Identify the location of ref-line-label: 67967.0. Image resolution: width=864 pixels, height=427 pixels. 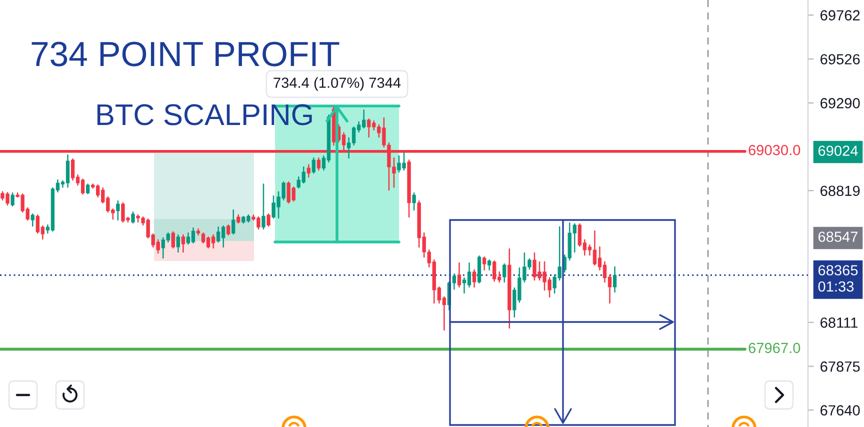
(774, 348).